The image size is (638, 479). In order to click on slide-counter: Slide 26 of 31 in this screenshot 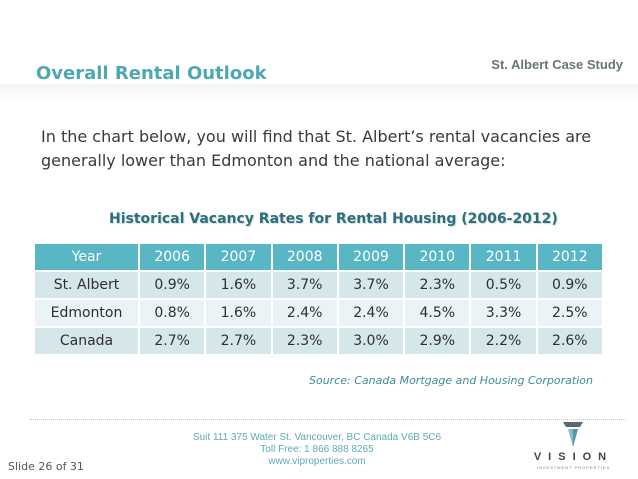, I will do `click(46, 466)`.